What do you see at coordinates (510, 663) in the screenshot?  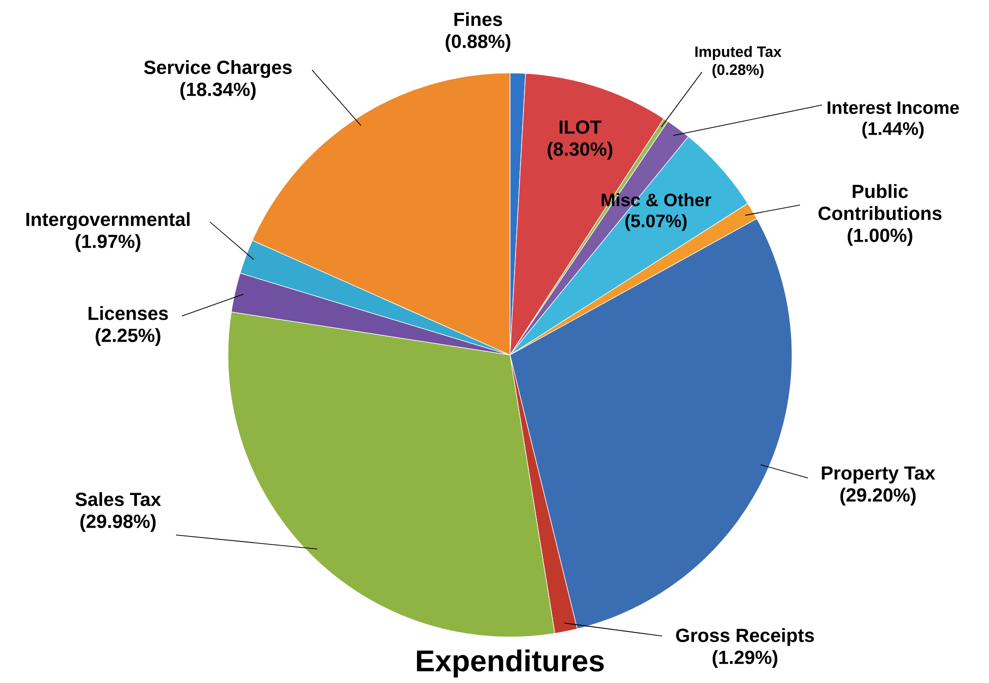 I see `text: Expenditures` at bounding box center [510, 663].